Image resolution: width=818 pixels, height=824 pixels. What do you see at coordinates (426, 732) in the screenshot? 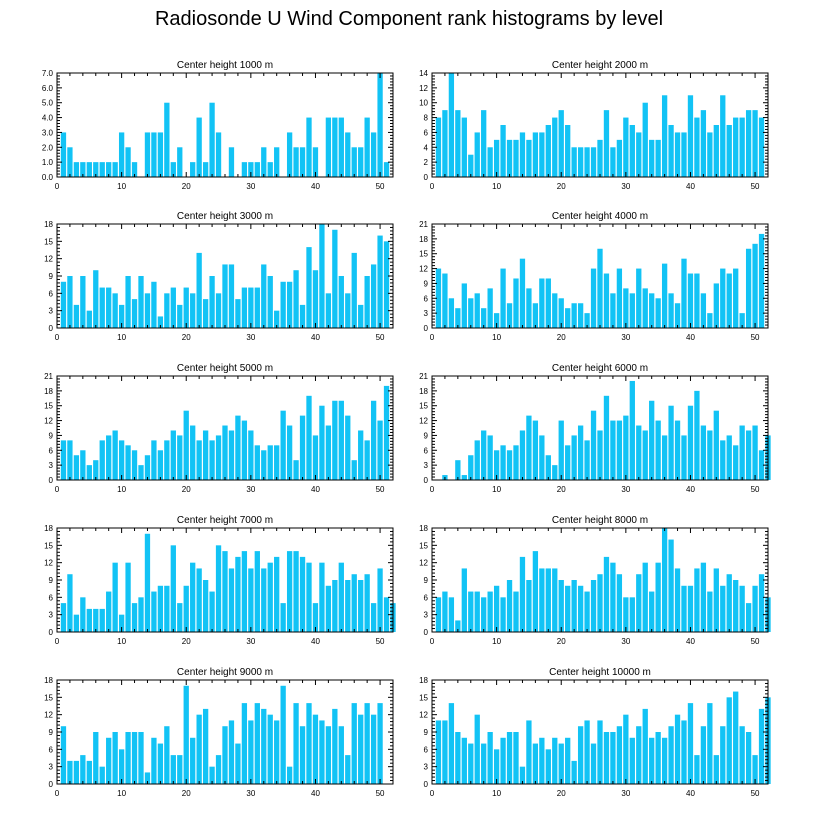
I see `y-tick-label: 9` at bounding box center [426, 732].